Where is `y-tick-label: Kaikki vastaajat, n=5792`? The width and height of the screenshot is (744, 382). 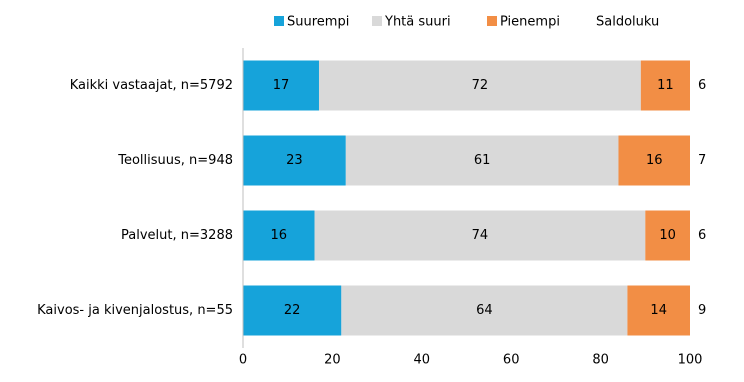 y-tick-label: Kaikki vastaajat, n=5792 is located at coordinates (151, 85).